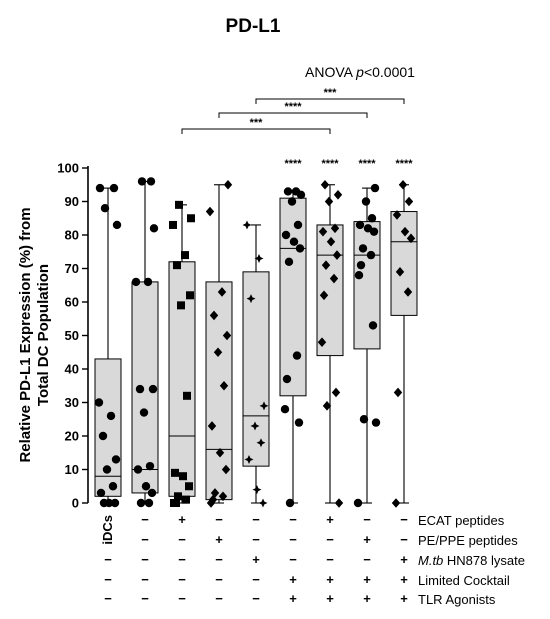 The width and height of the screenshot is (550, 619). Describe the element at coordinates (72, 235) in the screenshot. I see `y-tick-label: 80` at that location.